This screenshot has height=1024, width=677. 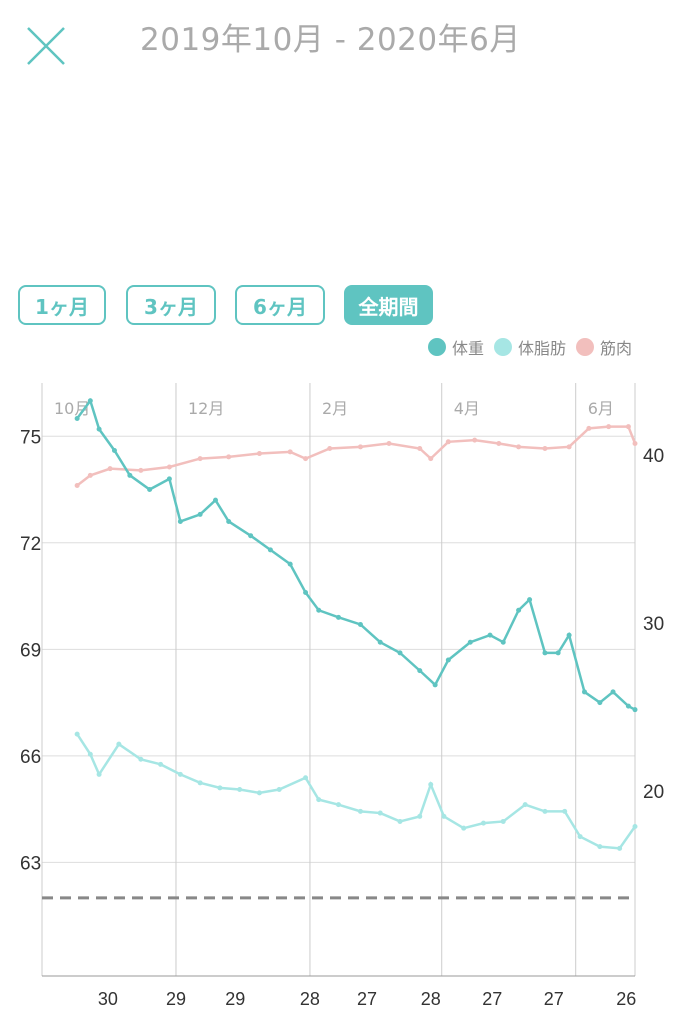 What do you see at coordinates (30, 650) in the screenshot?
I see `y-left-tick-label: 69` at bounding box center [30, 650].